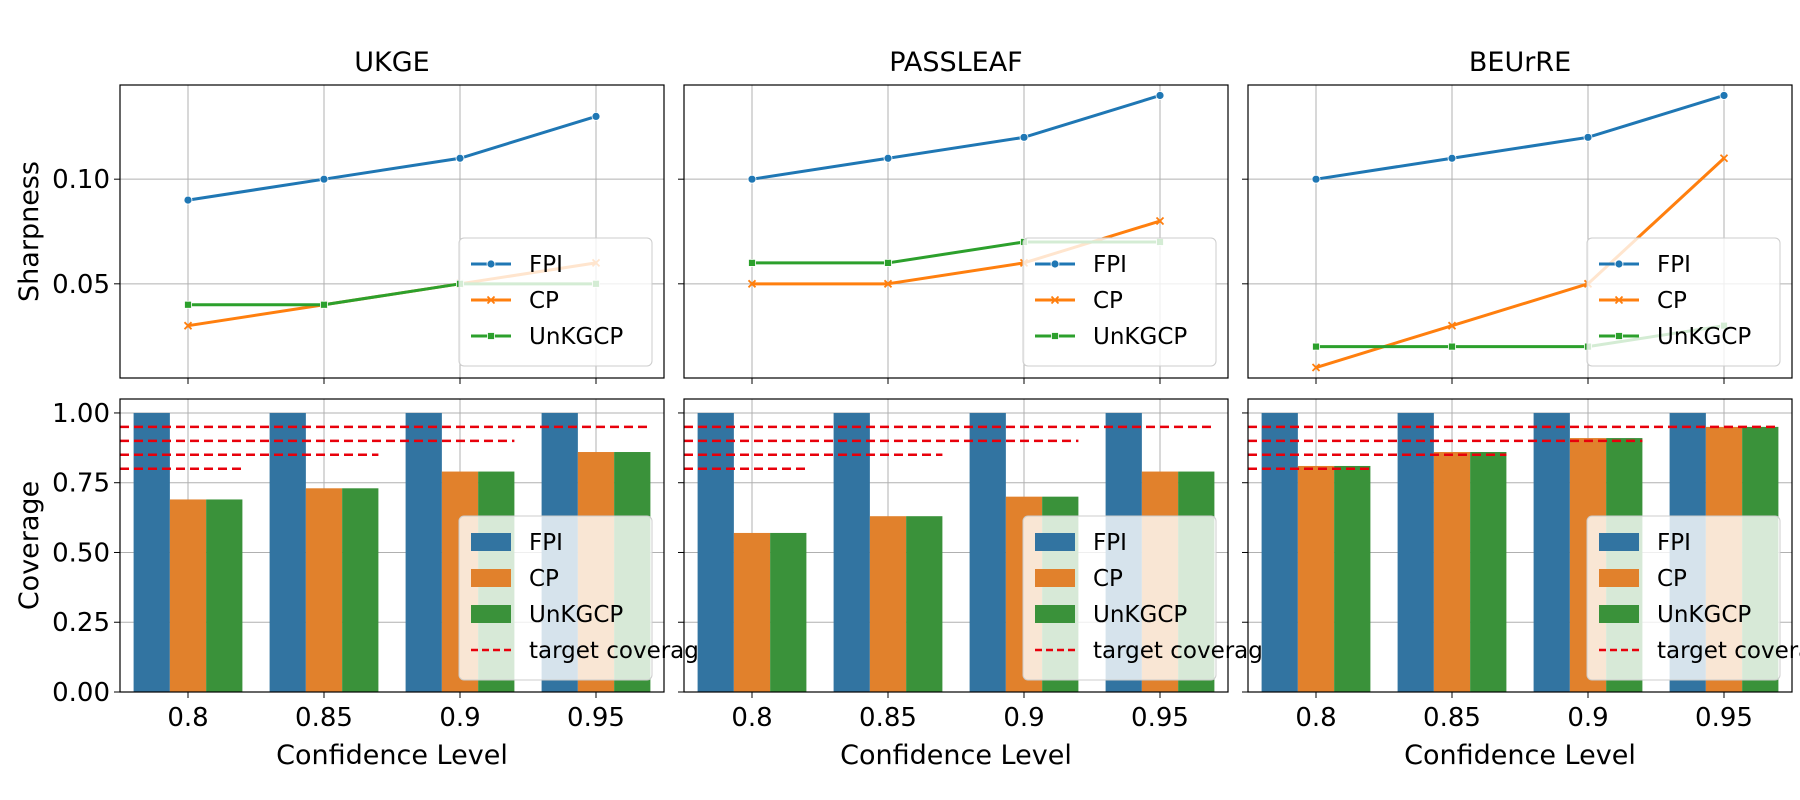 The width and height of the screenshot is (1800, 800). What do you see at coordinates (1520, 62) in the screenshot?
I see `panel-title: BEUrRE` at bounding box center [1520, 62].